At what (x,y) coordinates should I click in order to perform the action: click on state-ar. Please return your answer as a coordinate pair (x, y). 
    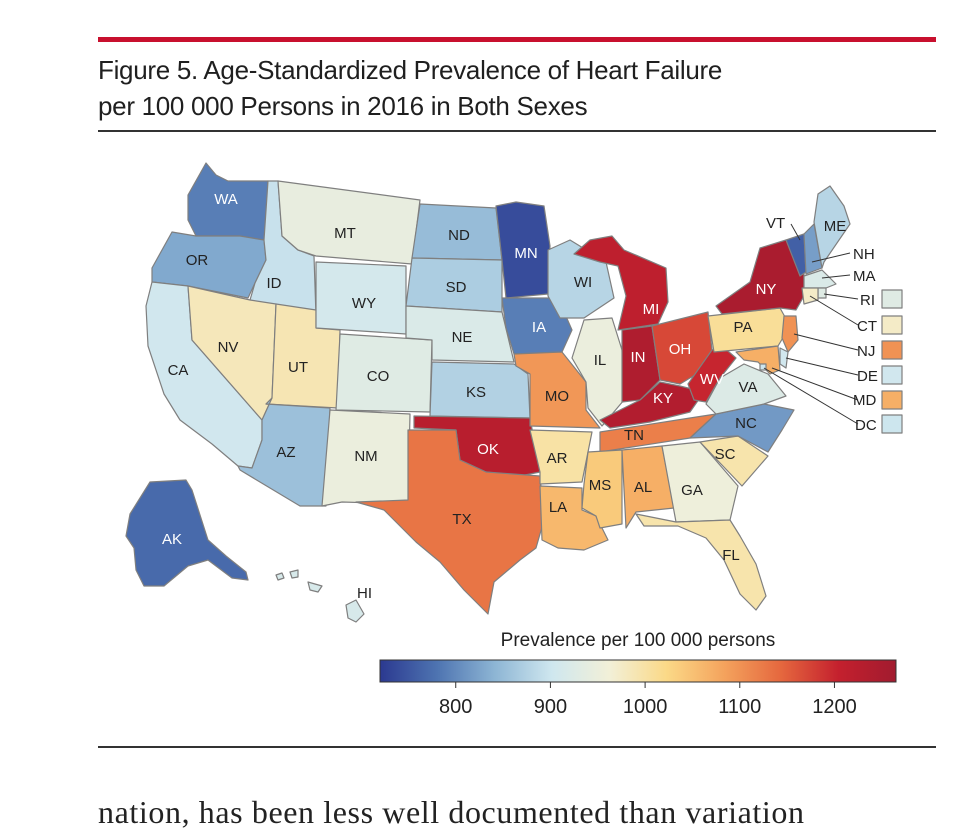
    Looking at the image, I should click on (561, 457).